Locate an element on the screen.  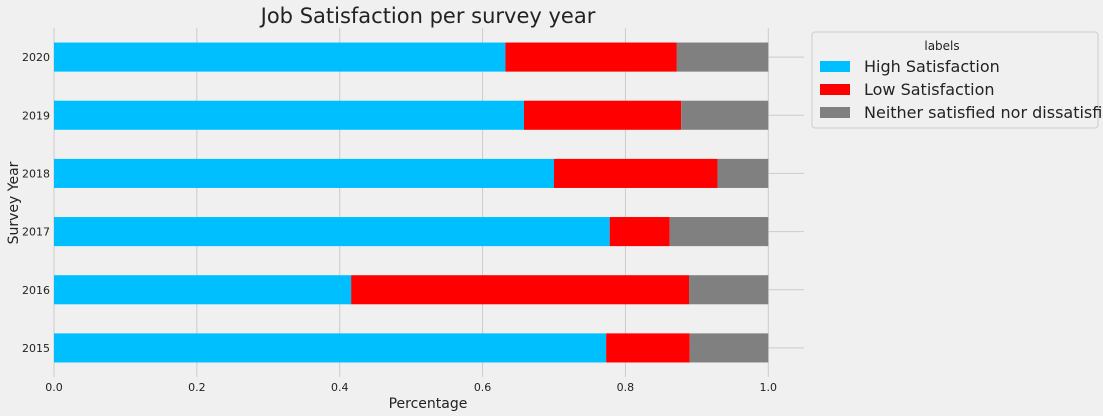
legend-entry-label: Neither satisfied nor dissatisfied is located at coordinates (983, 112).